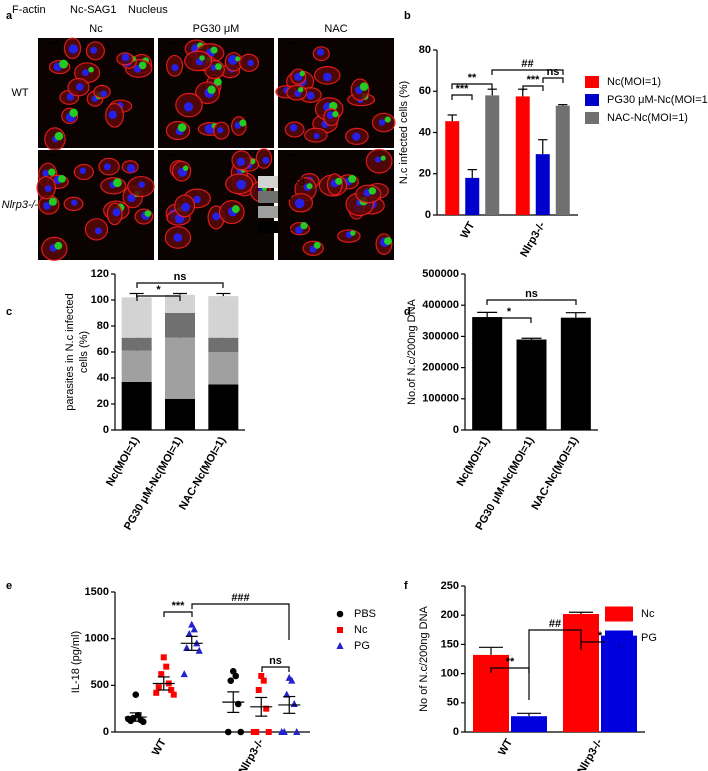 This screenshot has height=771, width=708. I want to click on column-label: NAC, so click(335, 29).